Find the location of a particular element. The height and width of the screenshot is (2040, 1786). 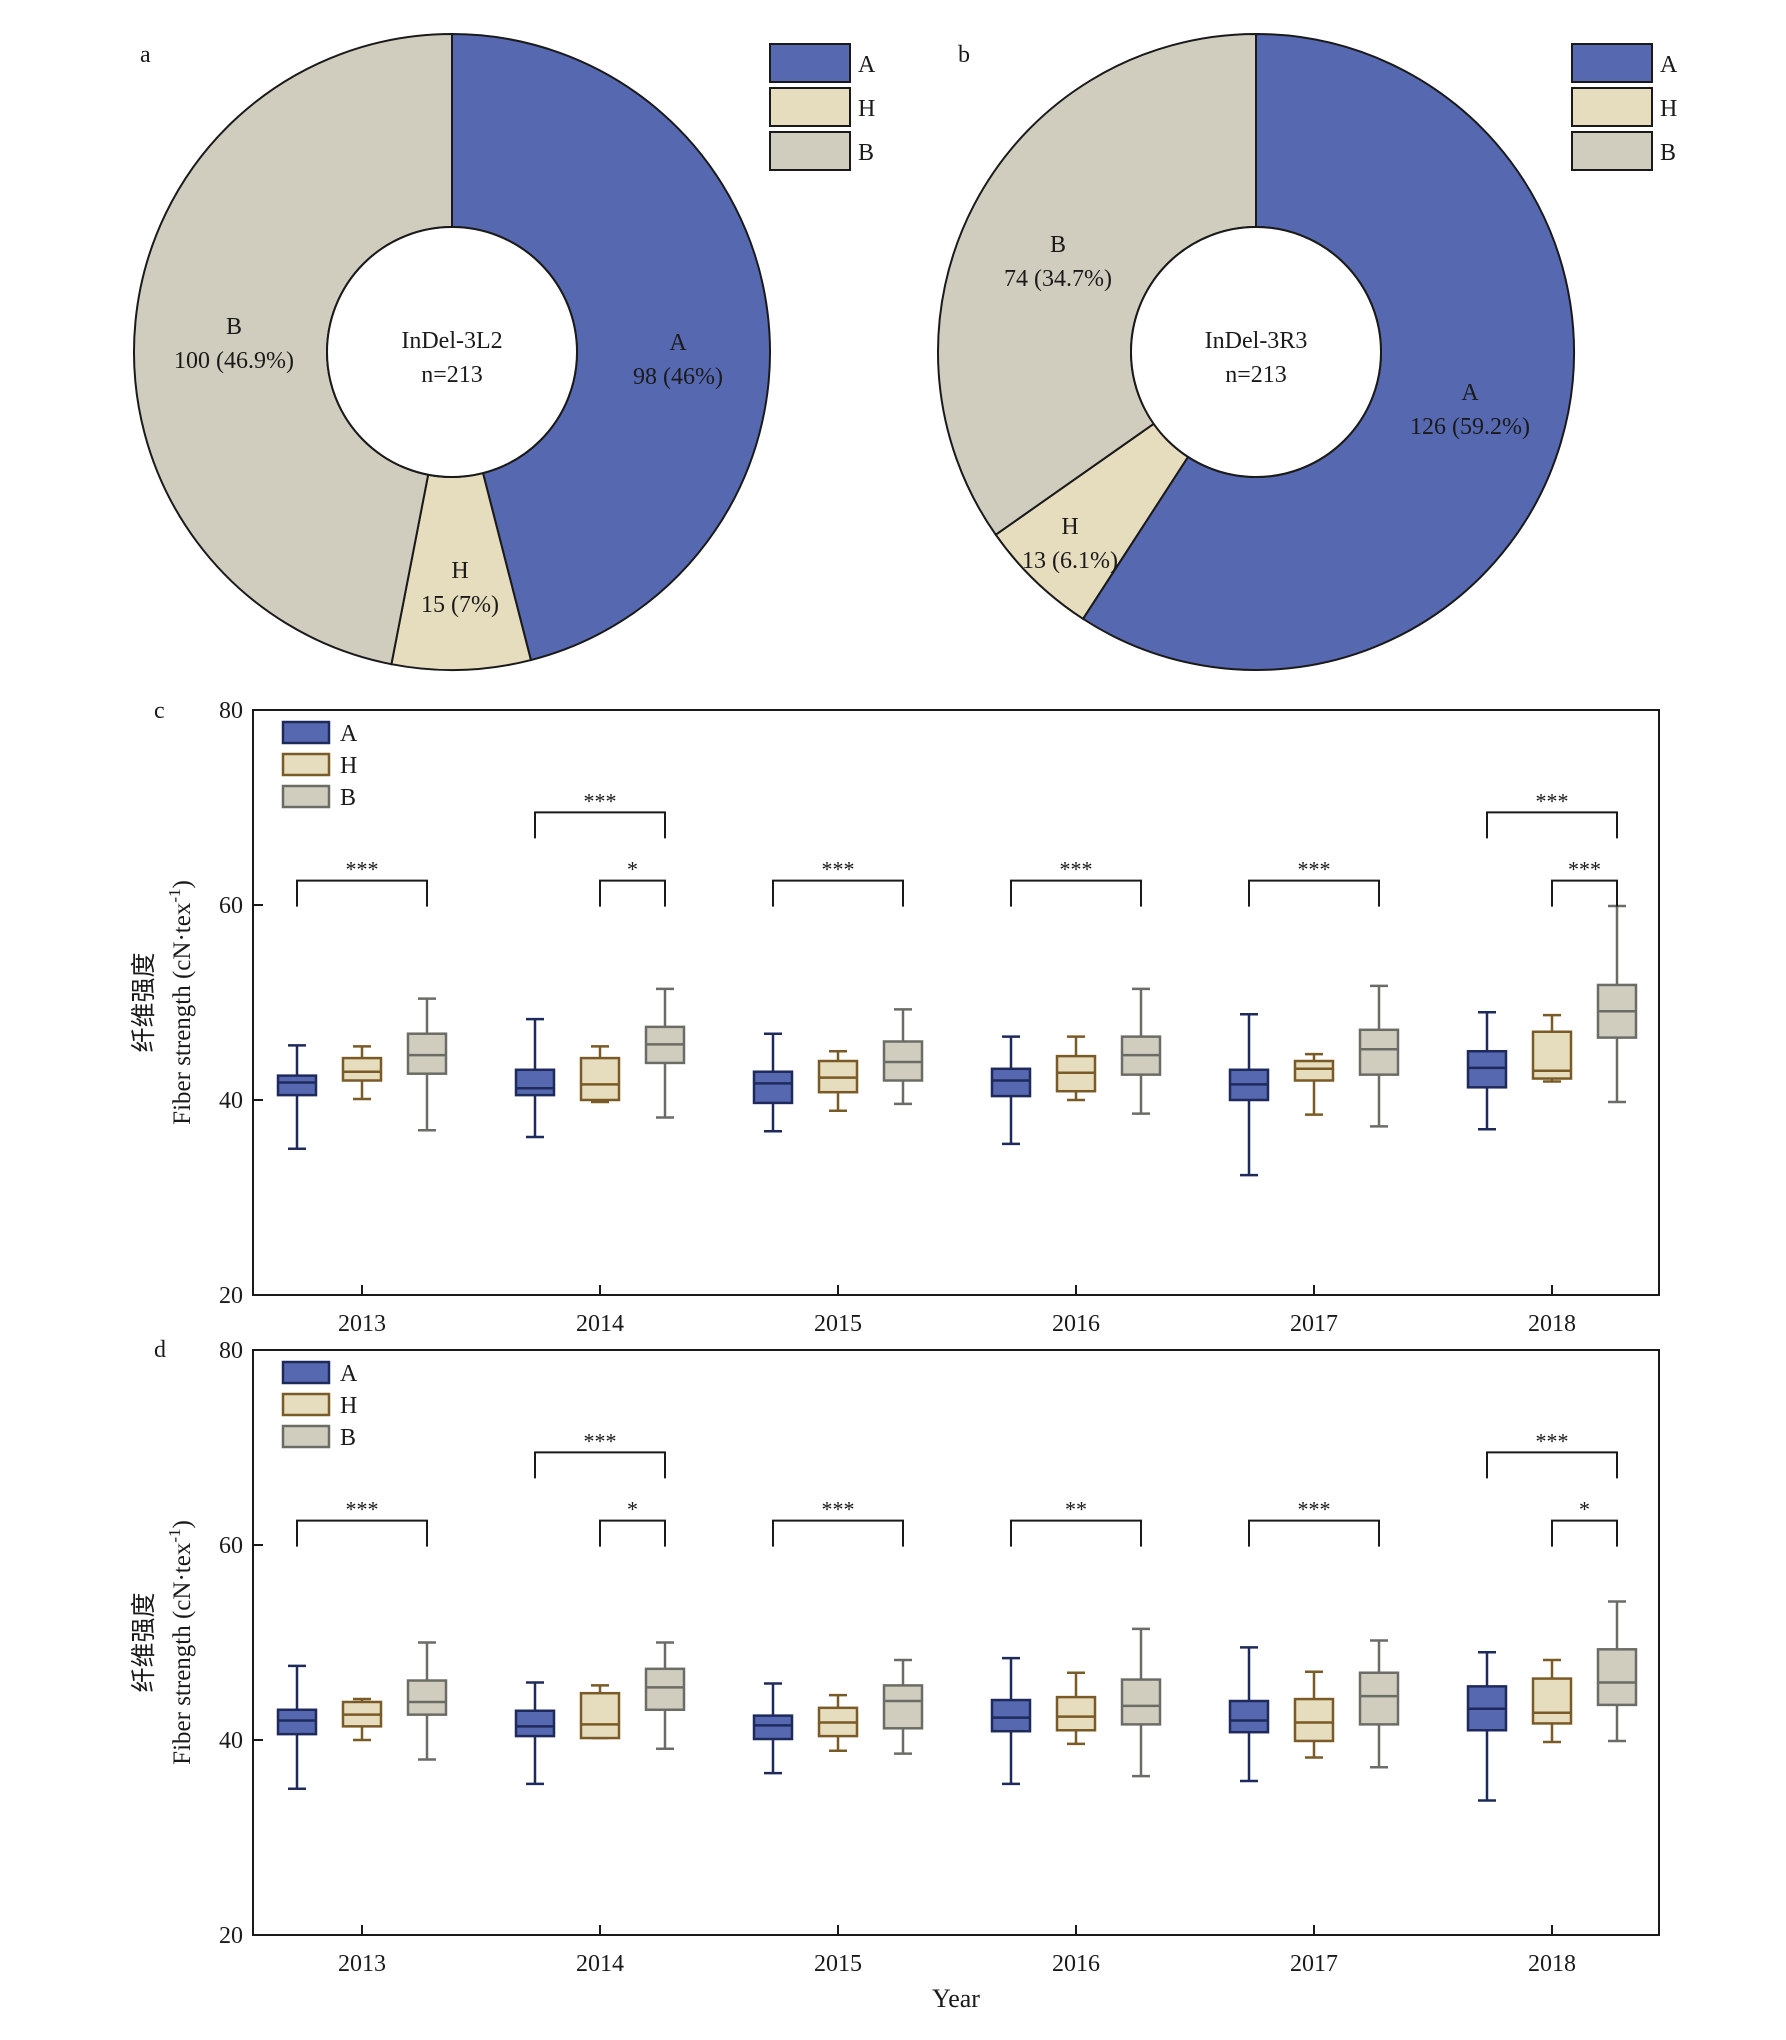

panel-letter: b is located at coordinates (964, 55).